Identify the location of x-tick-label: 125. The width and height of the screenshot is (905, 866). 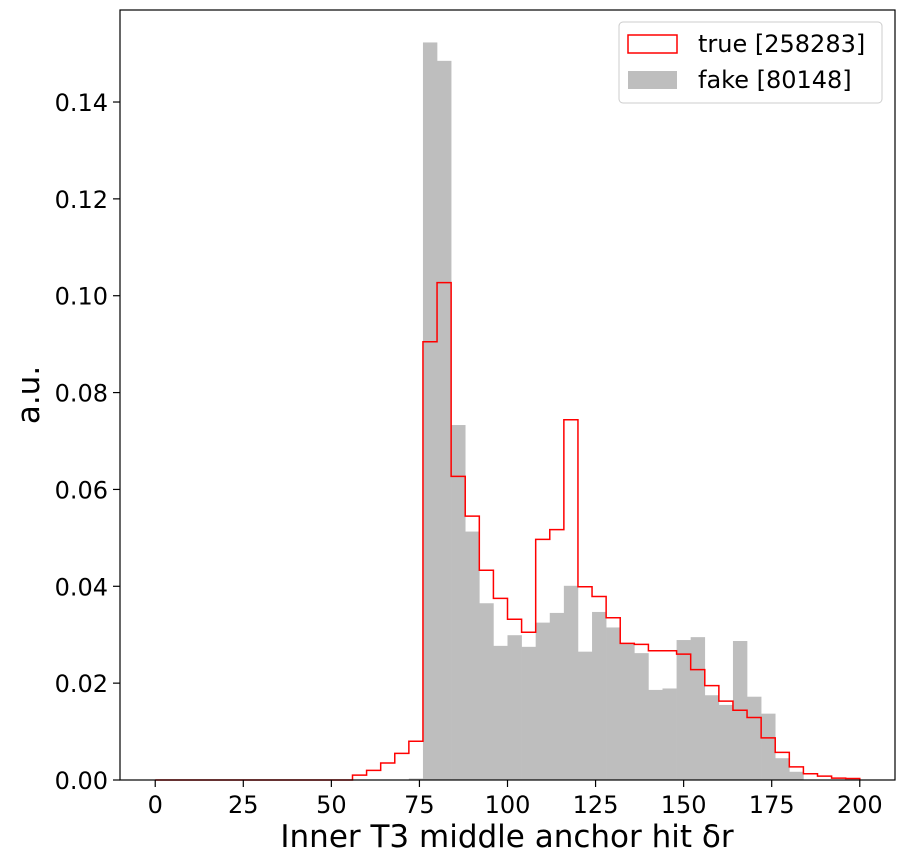
(596, 805).